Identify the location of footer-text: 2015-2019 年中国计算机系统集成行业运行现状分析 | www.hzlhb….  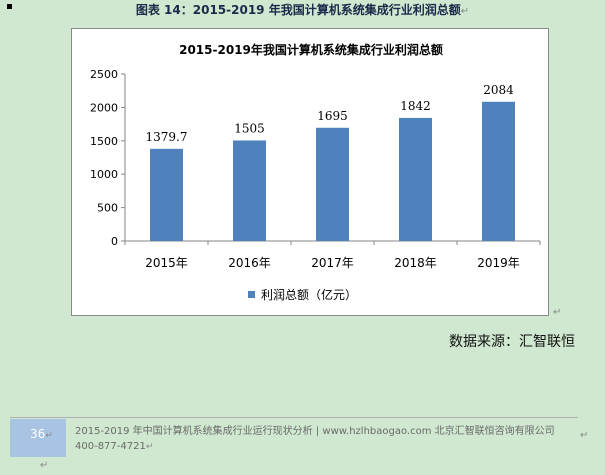
(327, 439).